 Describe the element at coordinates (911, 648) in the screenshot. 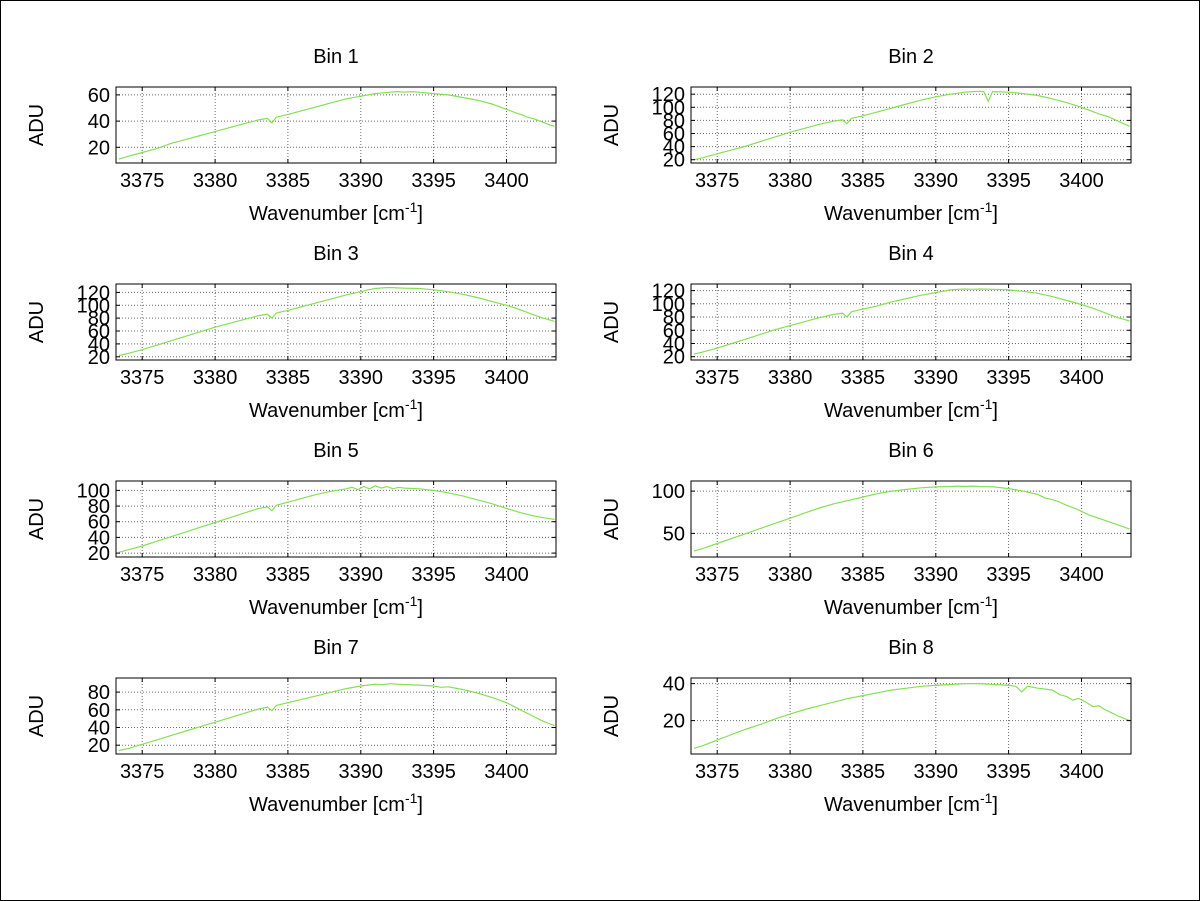

I see `chart-title: Bin 8` at that location.